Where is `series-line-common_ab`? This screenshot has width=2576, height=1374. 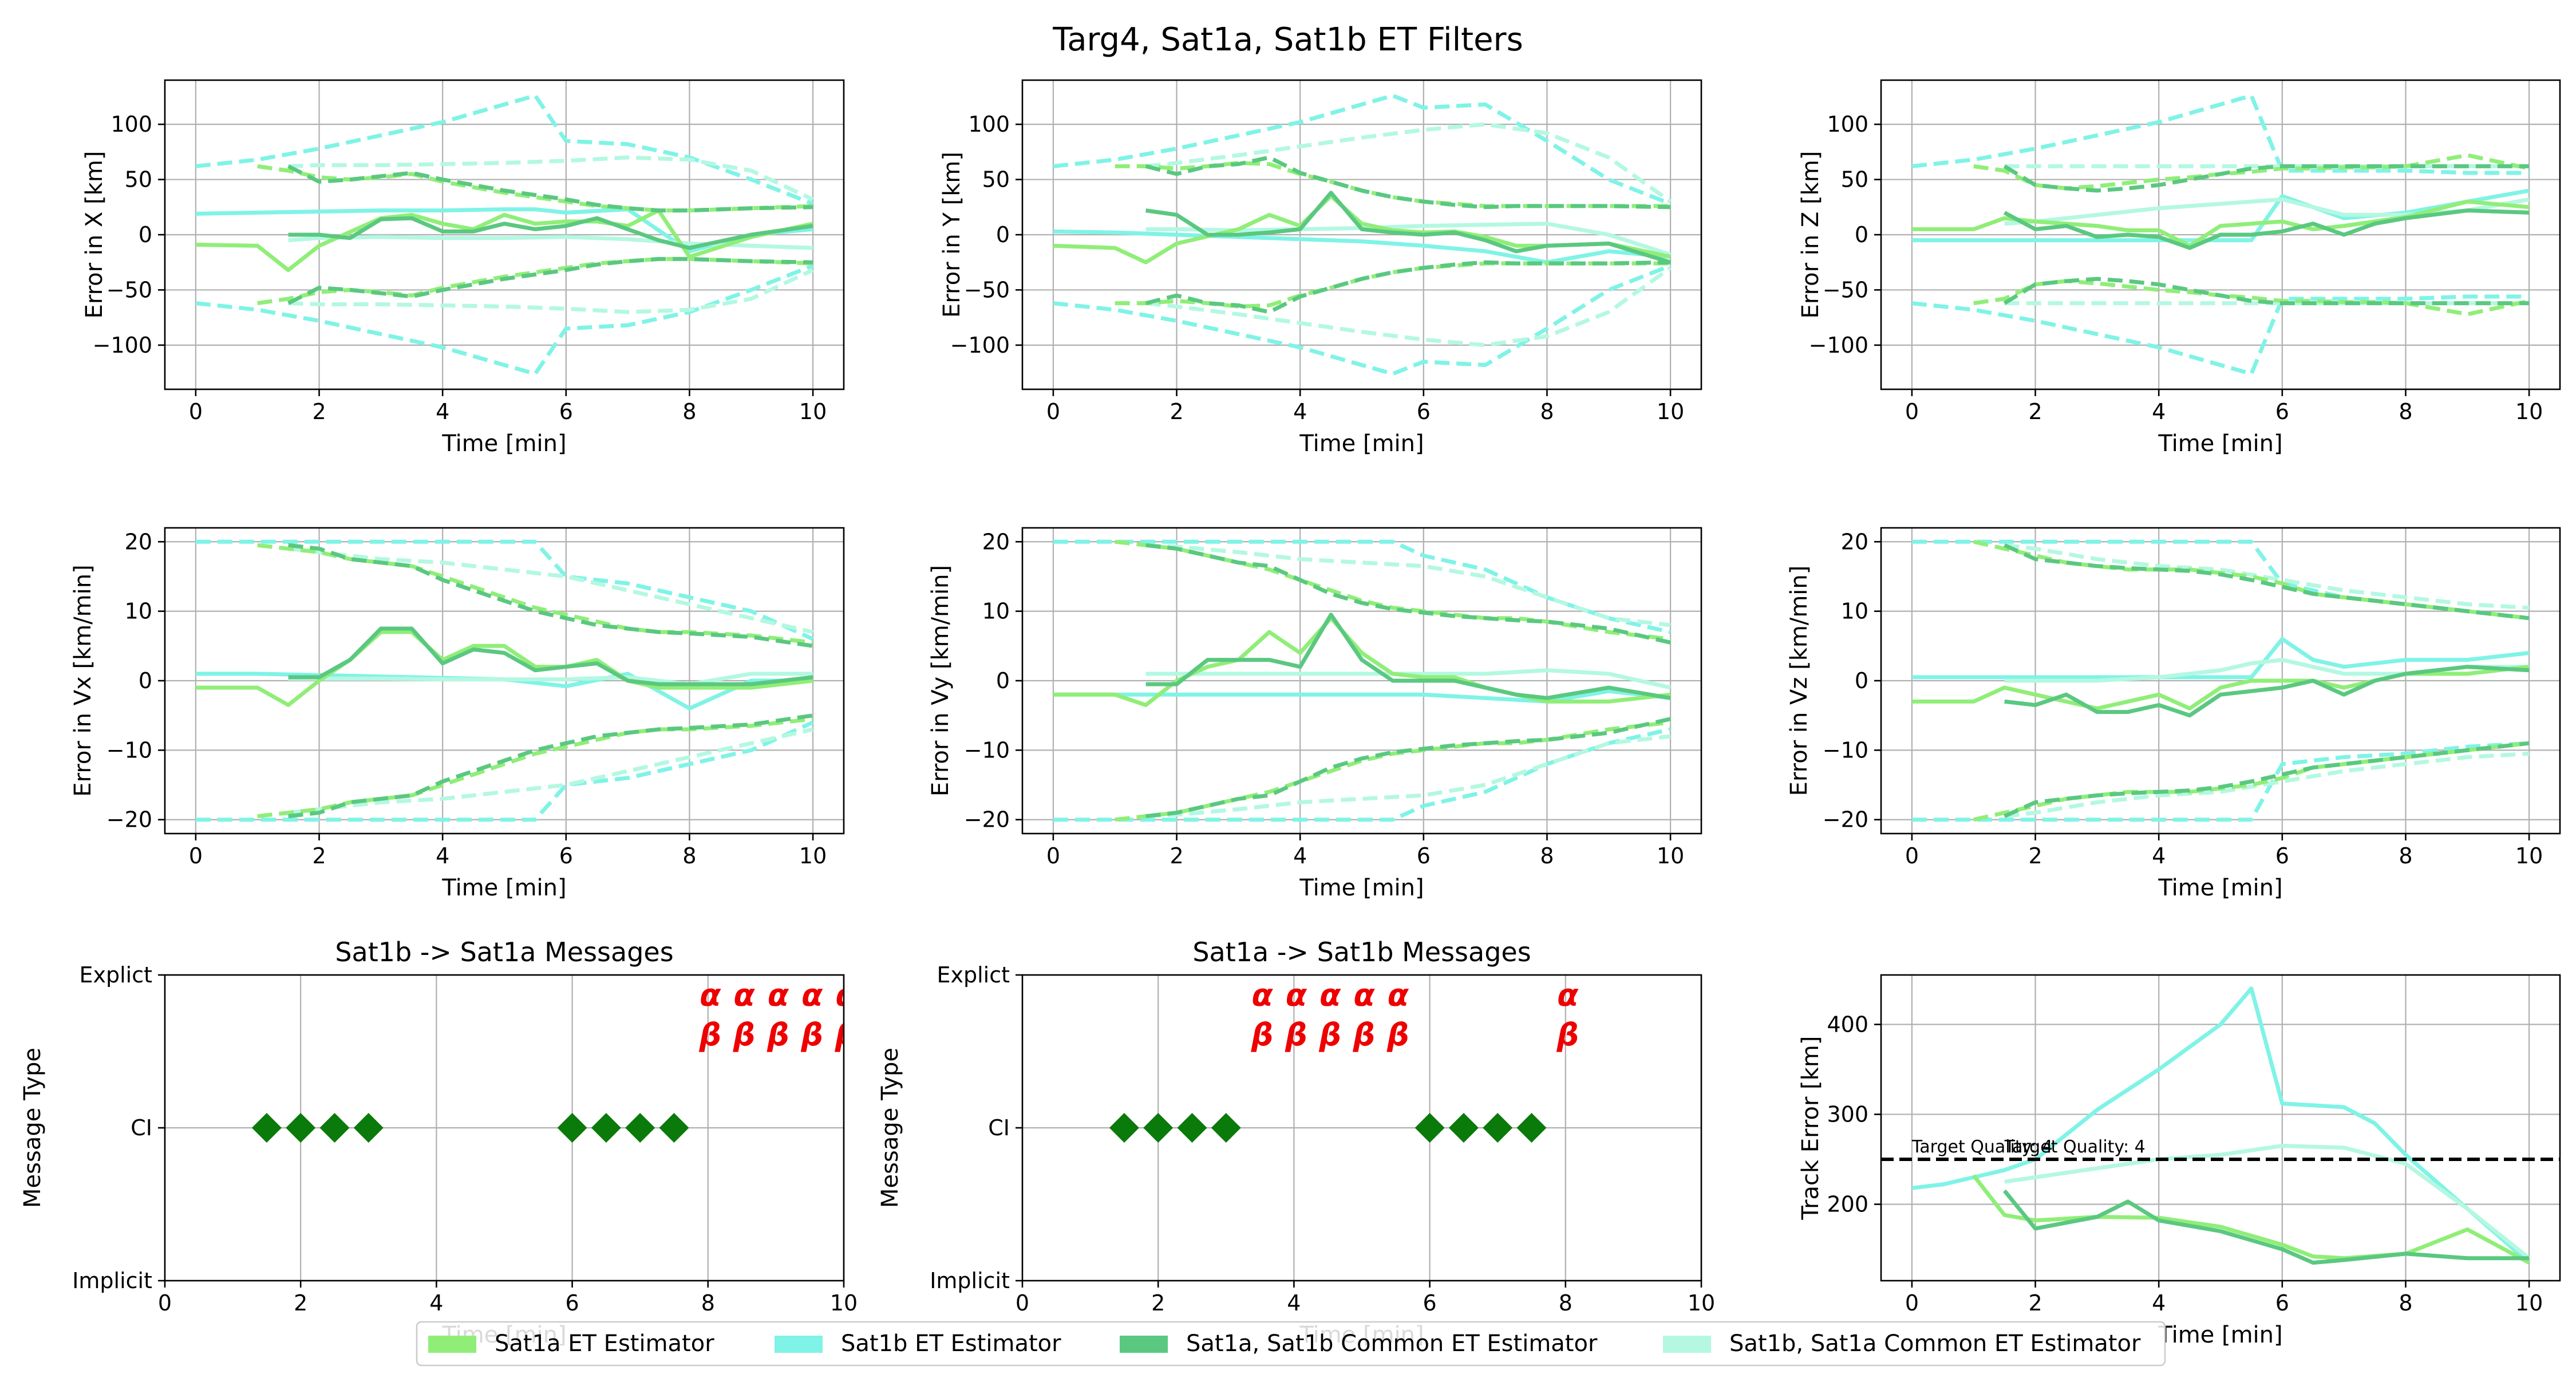 series-line-common_ab is located at coordinates (2266, 229).